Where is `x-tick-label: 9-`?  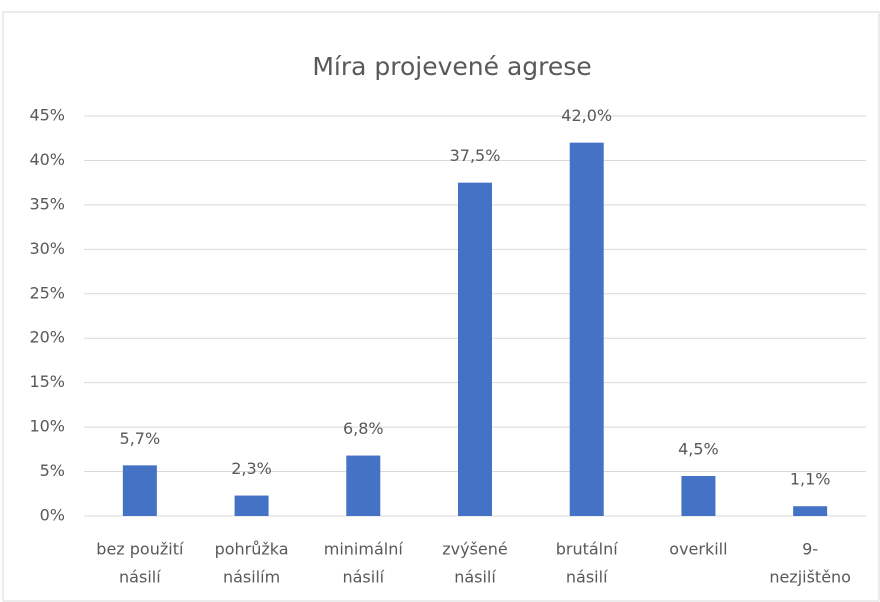 x-tick-label: 9- is located at coordinates (810, 549).